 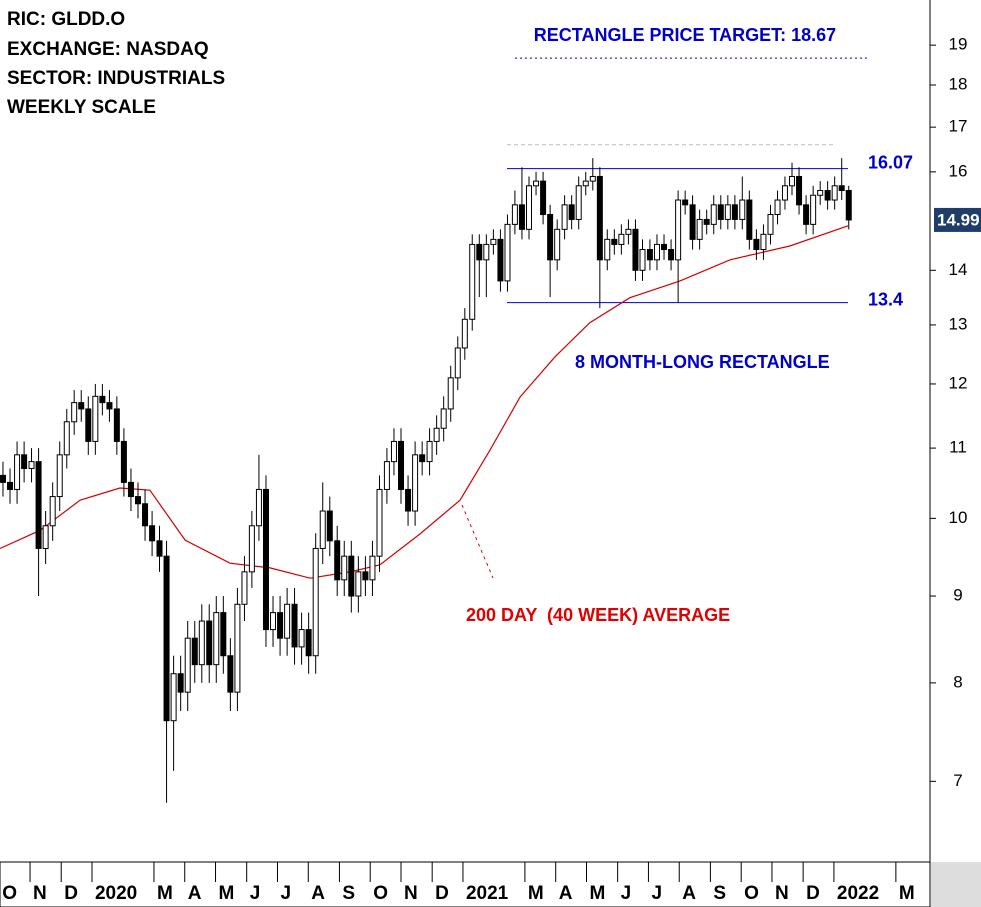 I want to click on y-tick-label: 12, so click(x=958, y=382).